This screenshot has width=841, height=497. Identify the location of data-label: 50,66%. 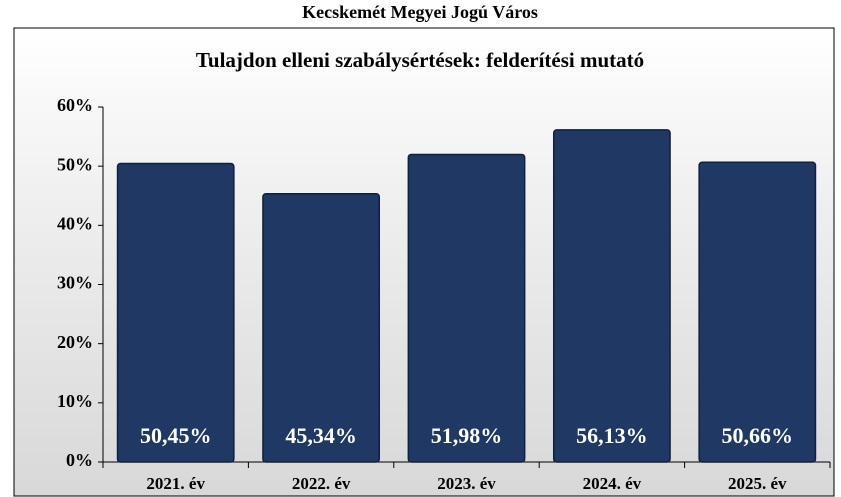
(758, 435).